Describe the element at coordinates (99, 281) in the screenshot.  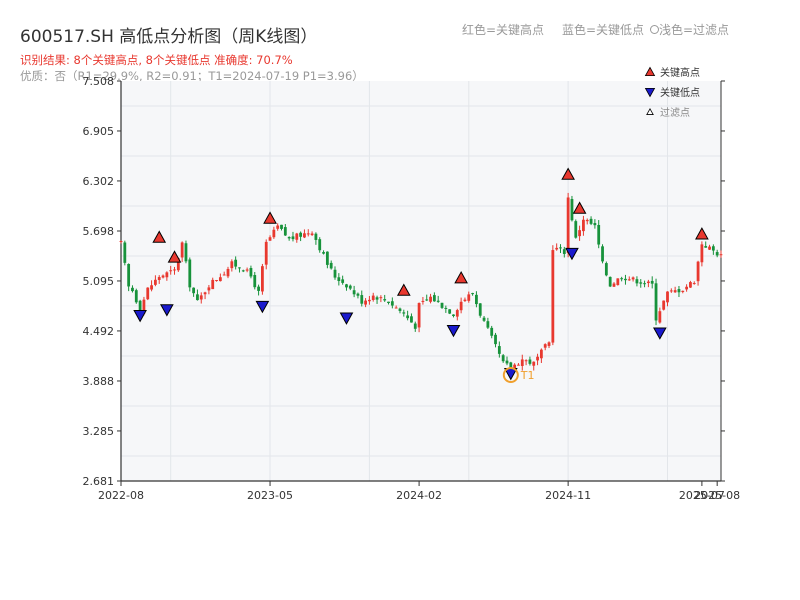
I see `y-tick-label: 5.095` at that location.